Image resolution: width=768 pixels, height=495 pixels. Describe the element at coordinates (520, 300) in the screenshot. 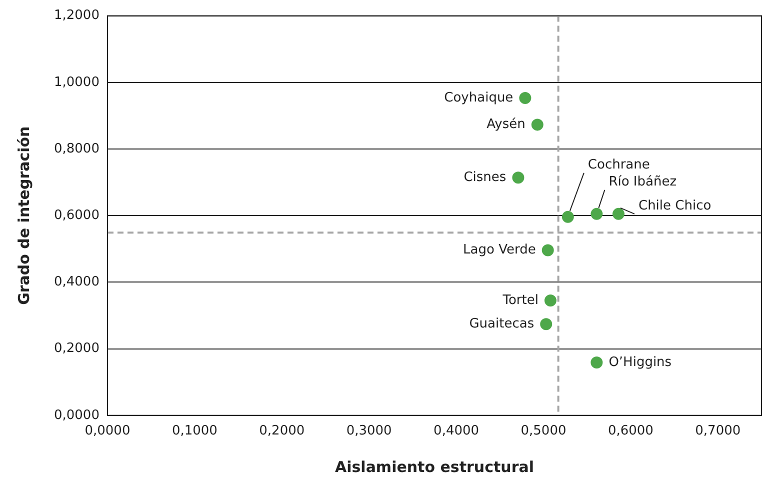

I see `annotation: Tortel` at that location.